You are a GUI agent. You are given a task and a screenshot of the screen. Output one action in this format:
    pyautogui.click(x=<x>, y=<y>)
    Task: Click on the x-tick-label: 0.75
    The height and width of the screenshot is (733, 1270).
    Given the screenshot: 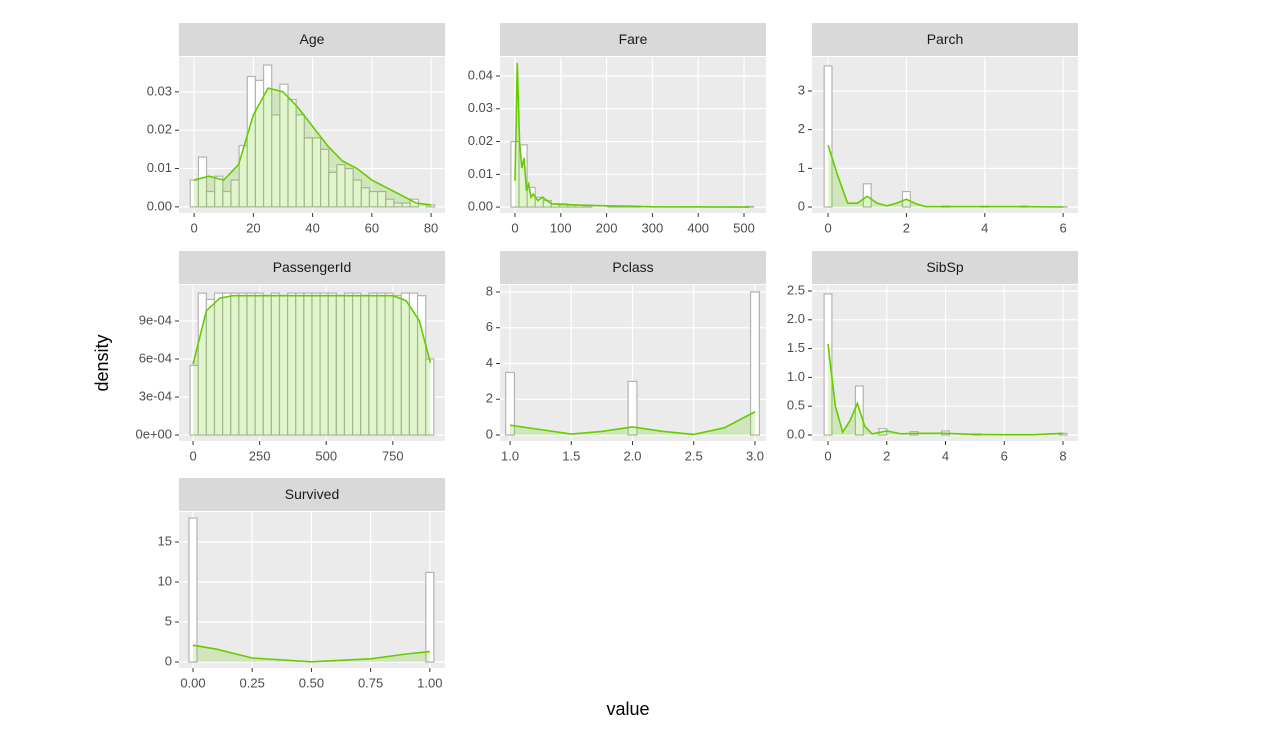 What is the action you would take?
    pyautogui.click(x=370, y=682)
    